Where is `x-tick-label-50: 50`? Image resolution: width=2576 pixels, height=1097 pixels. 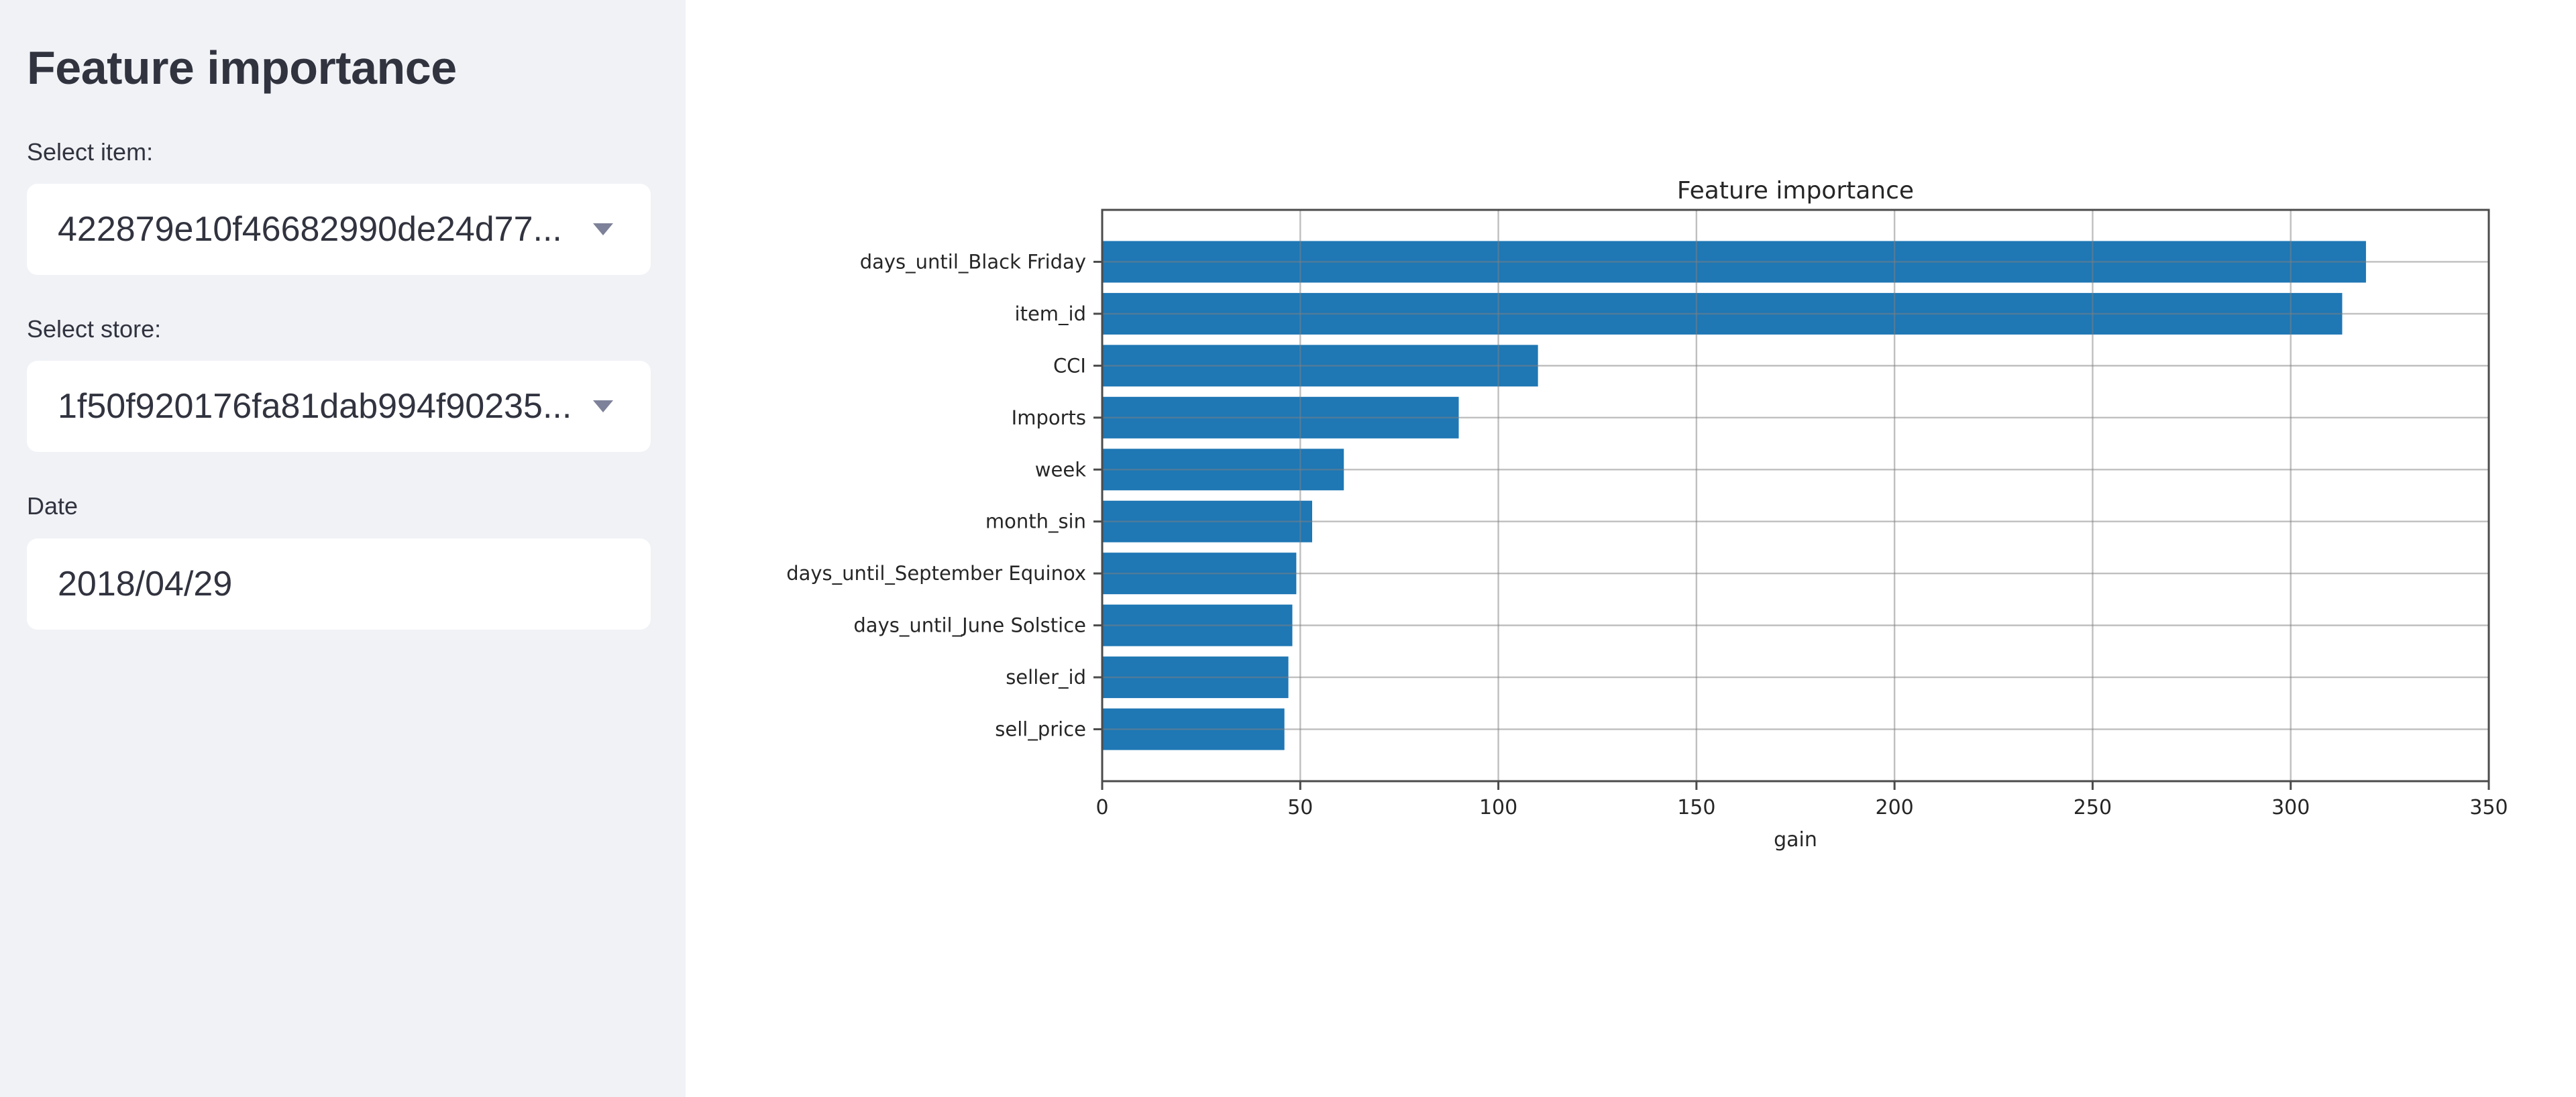
x-tick-label-50: 50 is located at coordinates (1300, 808).